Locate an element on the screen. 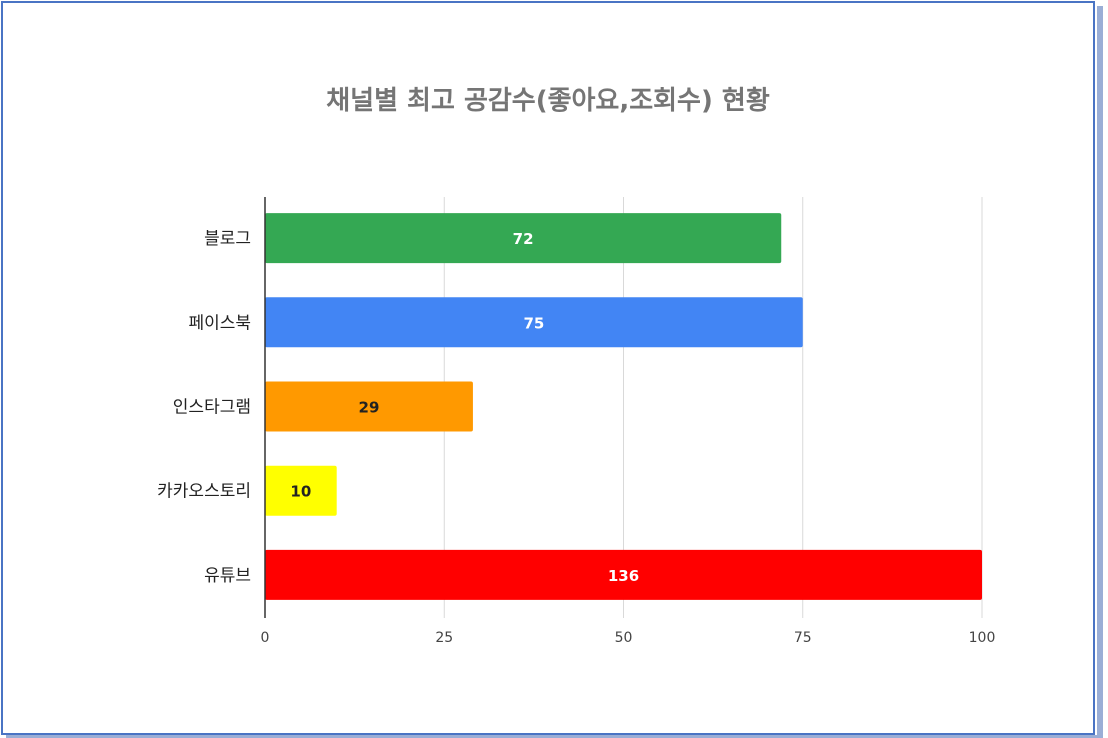  x-tick-label: 100 is located at coordinates (982, 638).